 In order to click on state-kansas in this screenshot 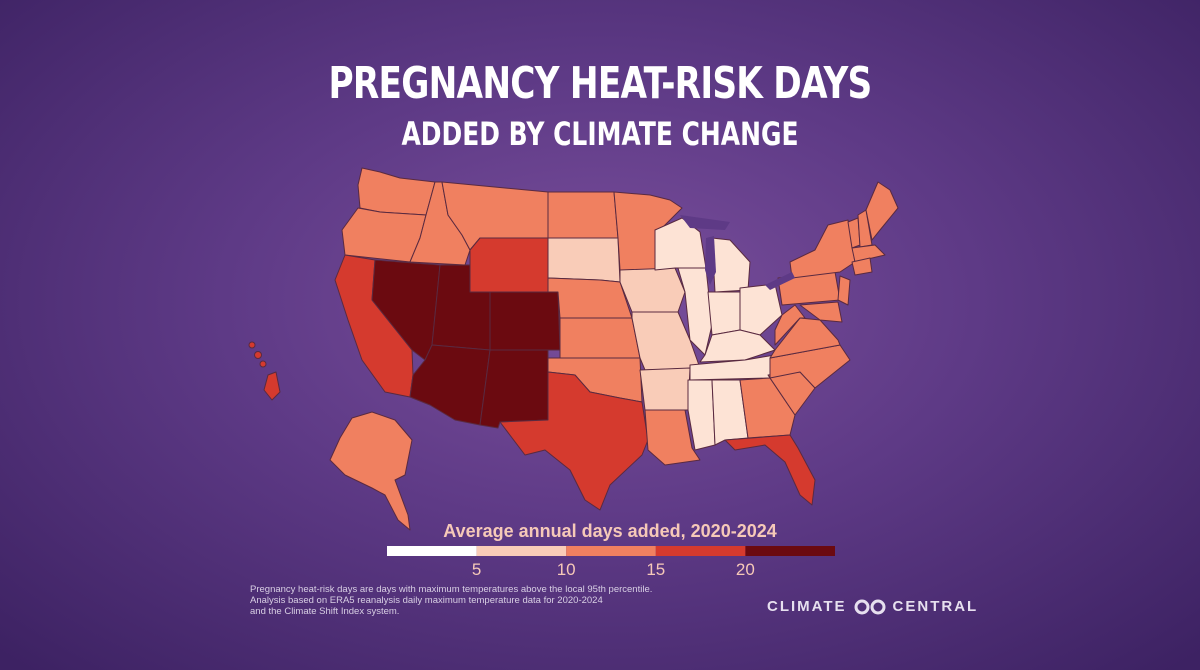, I will do `click(600, 338)`.